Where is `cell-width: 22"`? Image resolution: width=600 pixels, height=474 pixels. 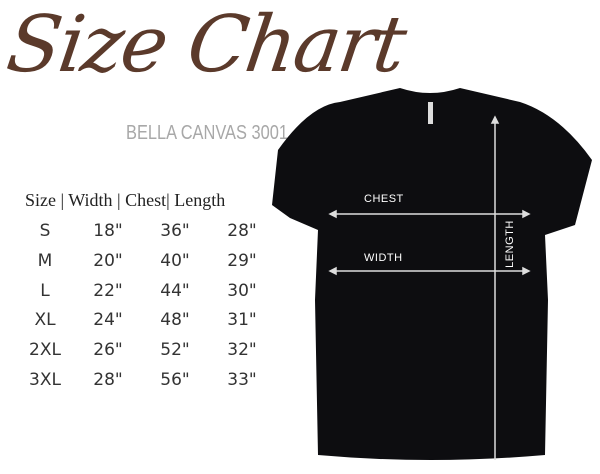
cell-width: 22" is located at coordinates (108, 290).